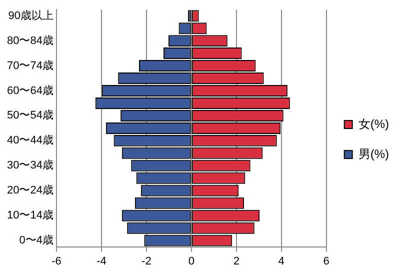 The image size is (407, 275). I want to click on y-tick-label: 30〜34歳, so click(30, 165).